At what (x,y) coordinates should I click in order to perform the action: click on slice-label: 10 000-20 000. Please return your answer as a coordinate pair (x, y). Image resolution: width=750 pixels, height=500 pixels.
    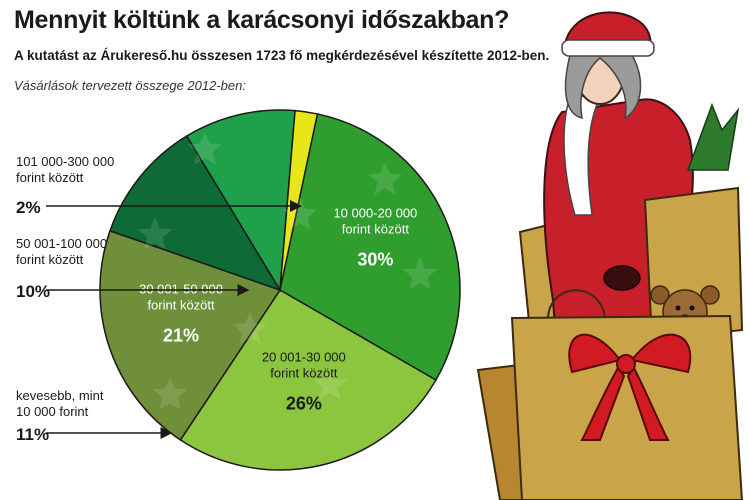
    Looking at the image, I should click on (375, 213).